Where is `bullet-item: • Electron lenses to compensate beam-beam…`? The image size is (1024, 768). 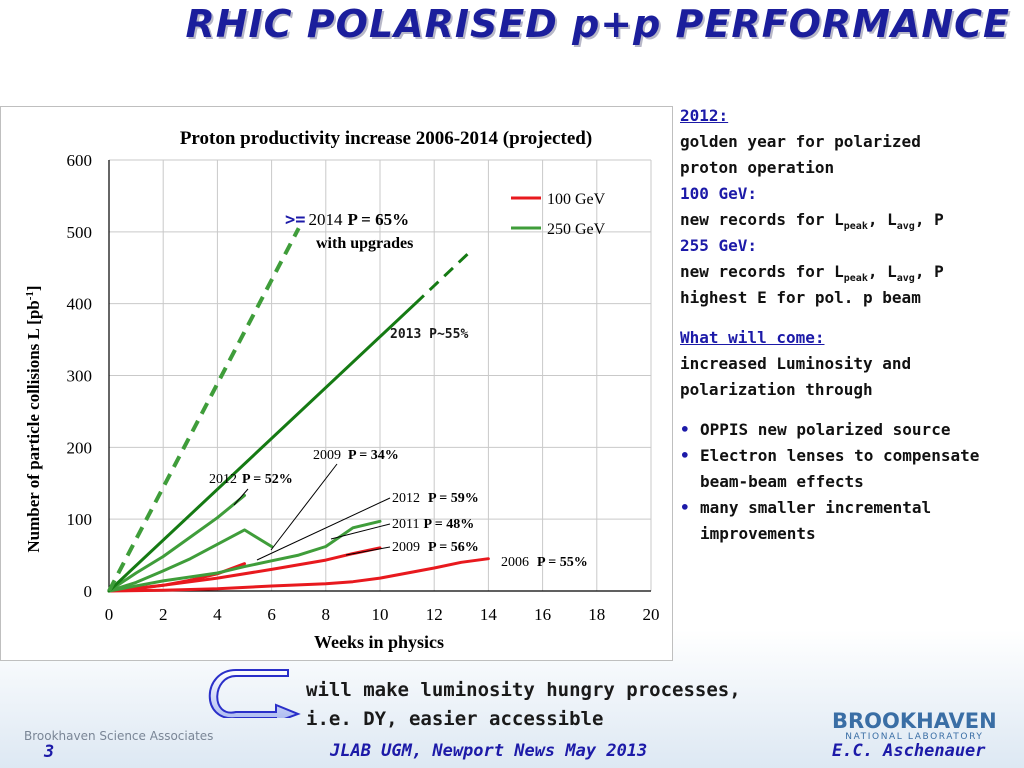 bullet-item: • Electron lenses to compensate beam-beam… is located at coordinates (830, 468).